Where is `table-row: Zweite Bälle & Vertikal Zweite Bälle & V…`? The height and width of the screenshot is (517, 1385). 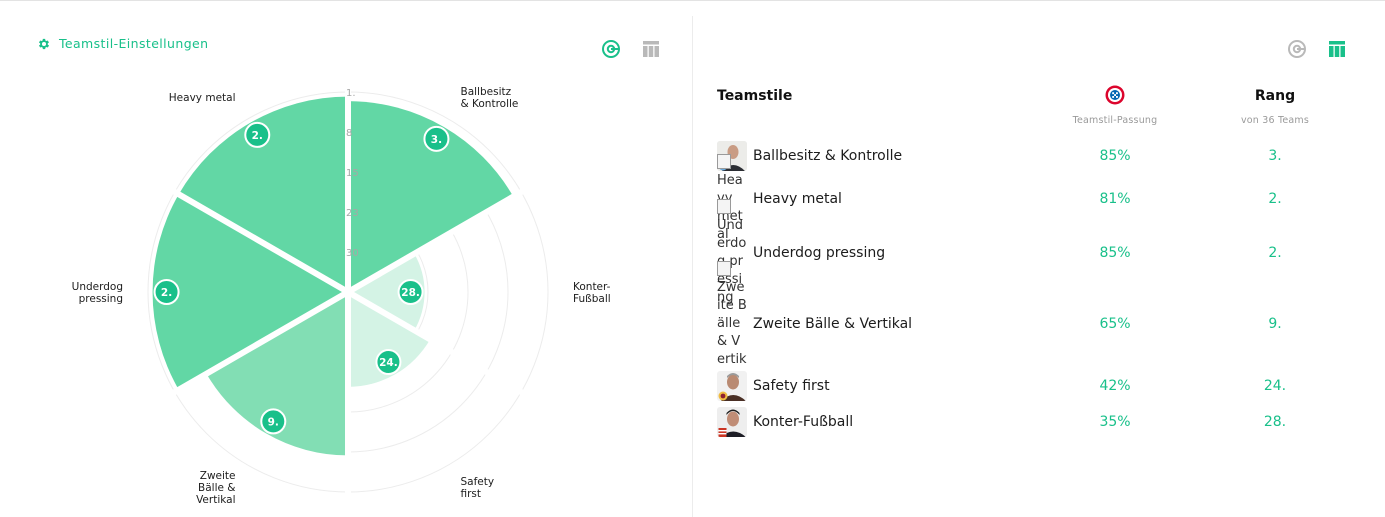 table-row: Zweite Bälle & Vertikal Zweite Bälle & V… is located at coordinates (1037, 323).